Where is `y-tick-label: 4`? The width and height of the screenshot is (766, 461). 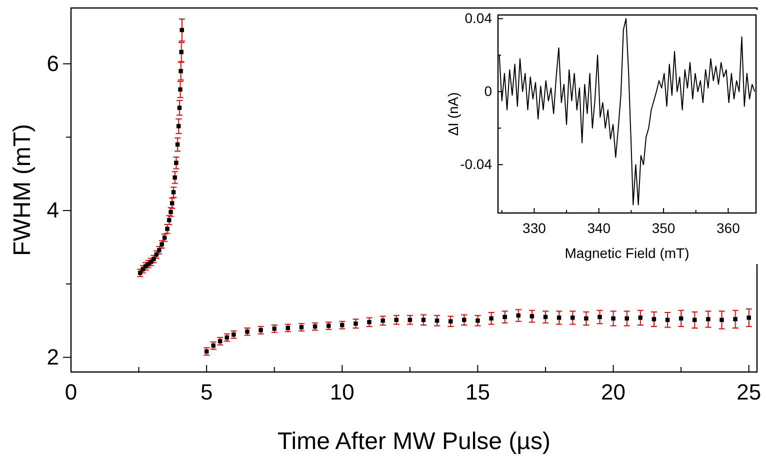
y-tick-label: 4 is located at coordinates (52, 210).